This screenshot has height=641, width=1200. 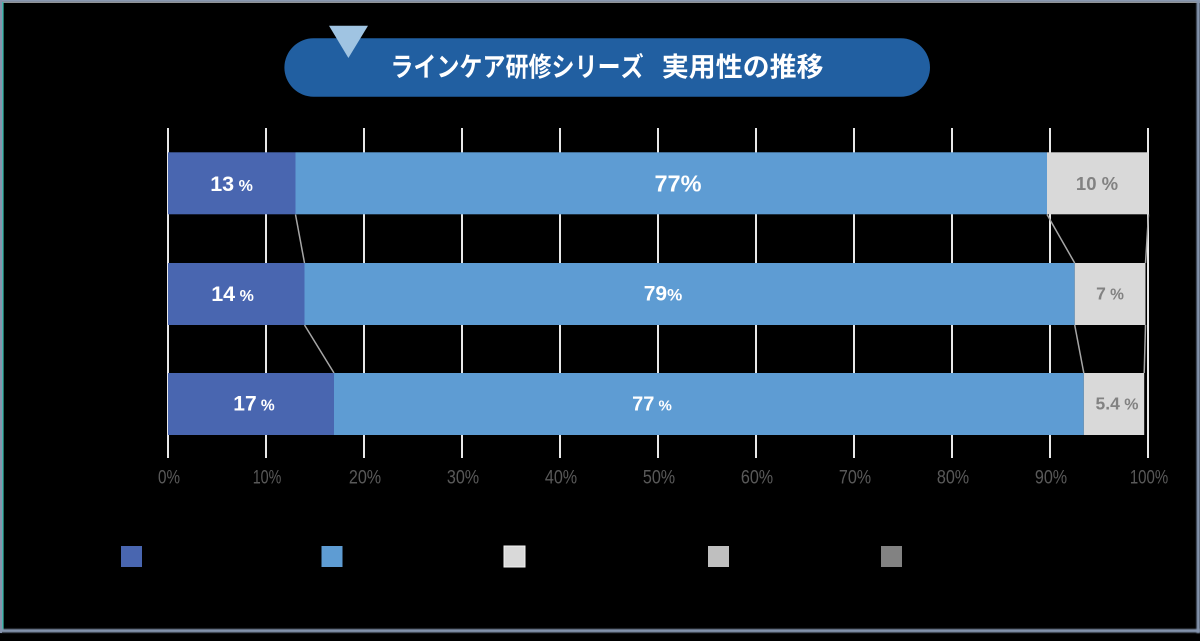 What do you see at coordinates (652, 404) in the screenshot?
I see `svg-text: 77 %` at bounding box center [652, 404].